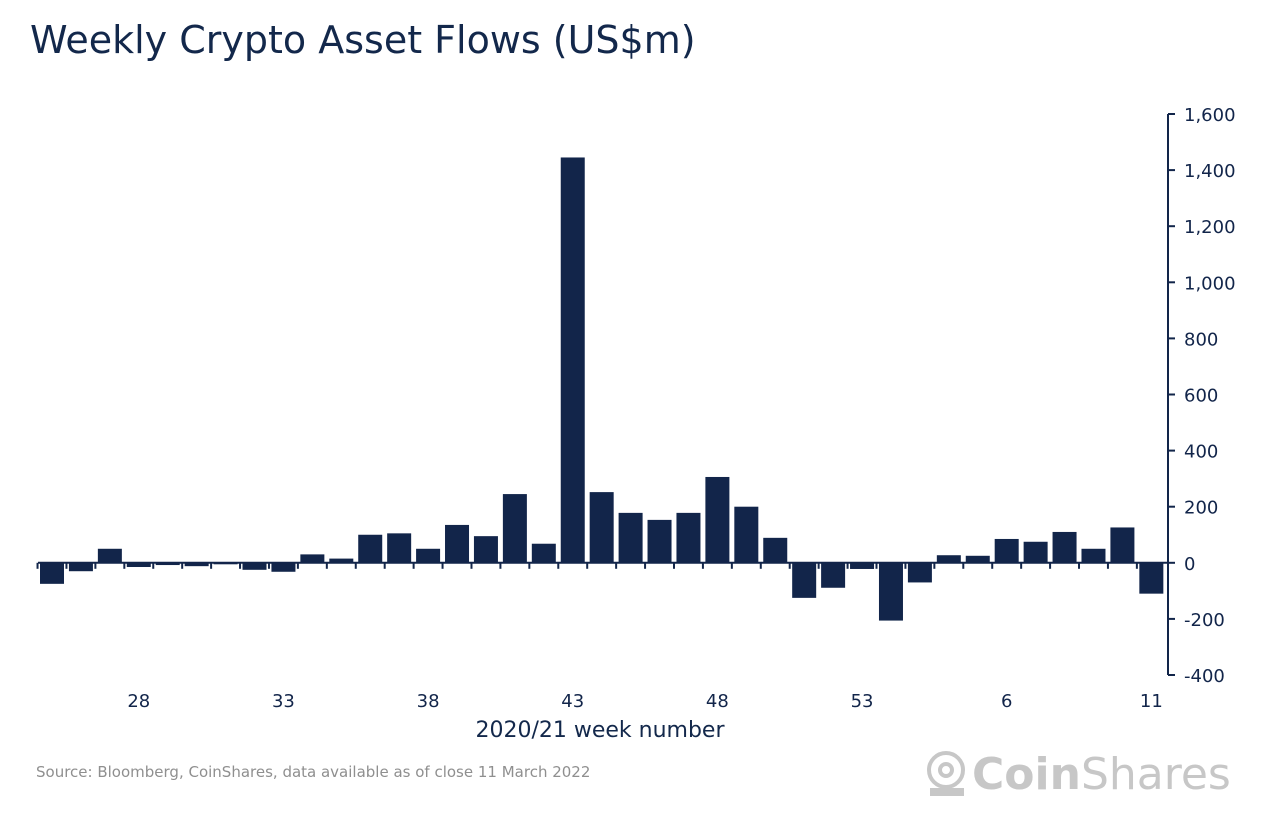 The width and height of the screenshot is (1280, 814). I want to click on x-tick-label: 11, so click(1151, 701).